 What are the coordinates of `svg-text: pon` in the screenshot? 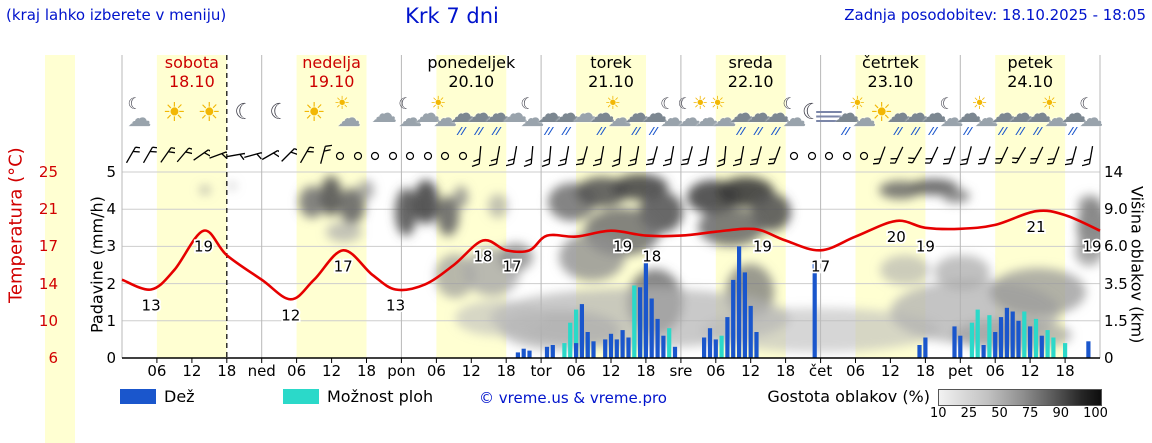 It's located at (401, 371).